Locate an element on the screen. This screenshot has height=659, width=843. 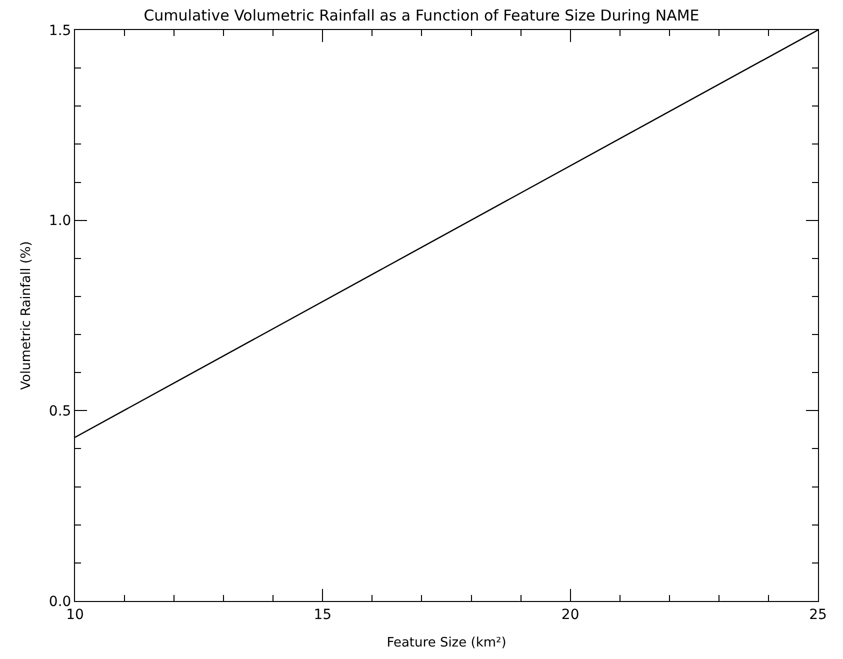
x-tick-label: 20 is located at coordinates (570, 614).